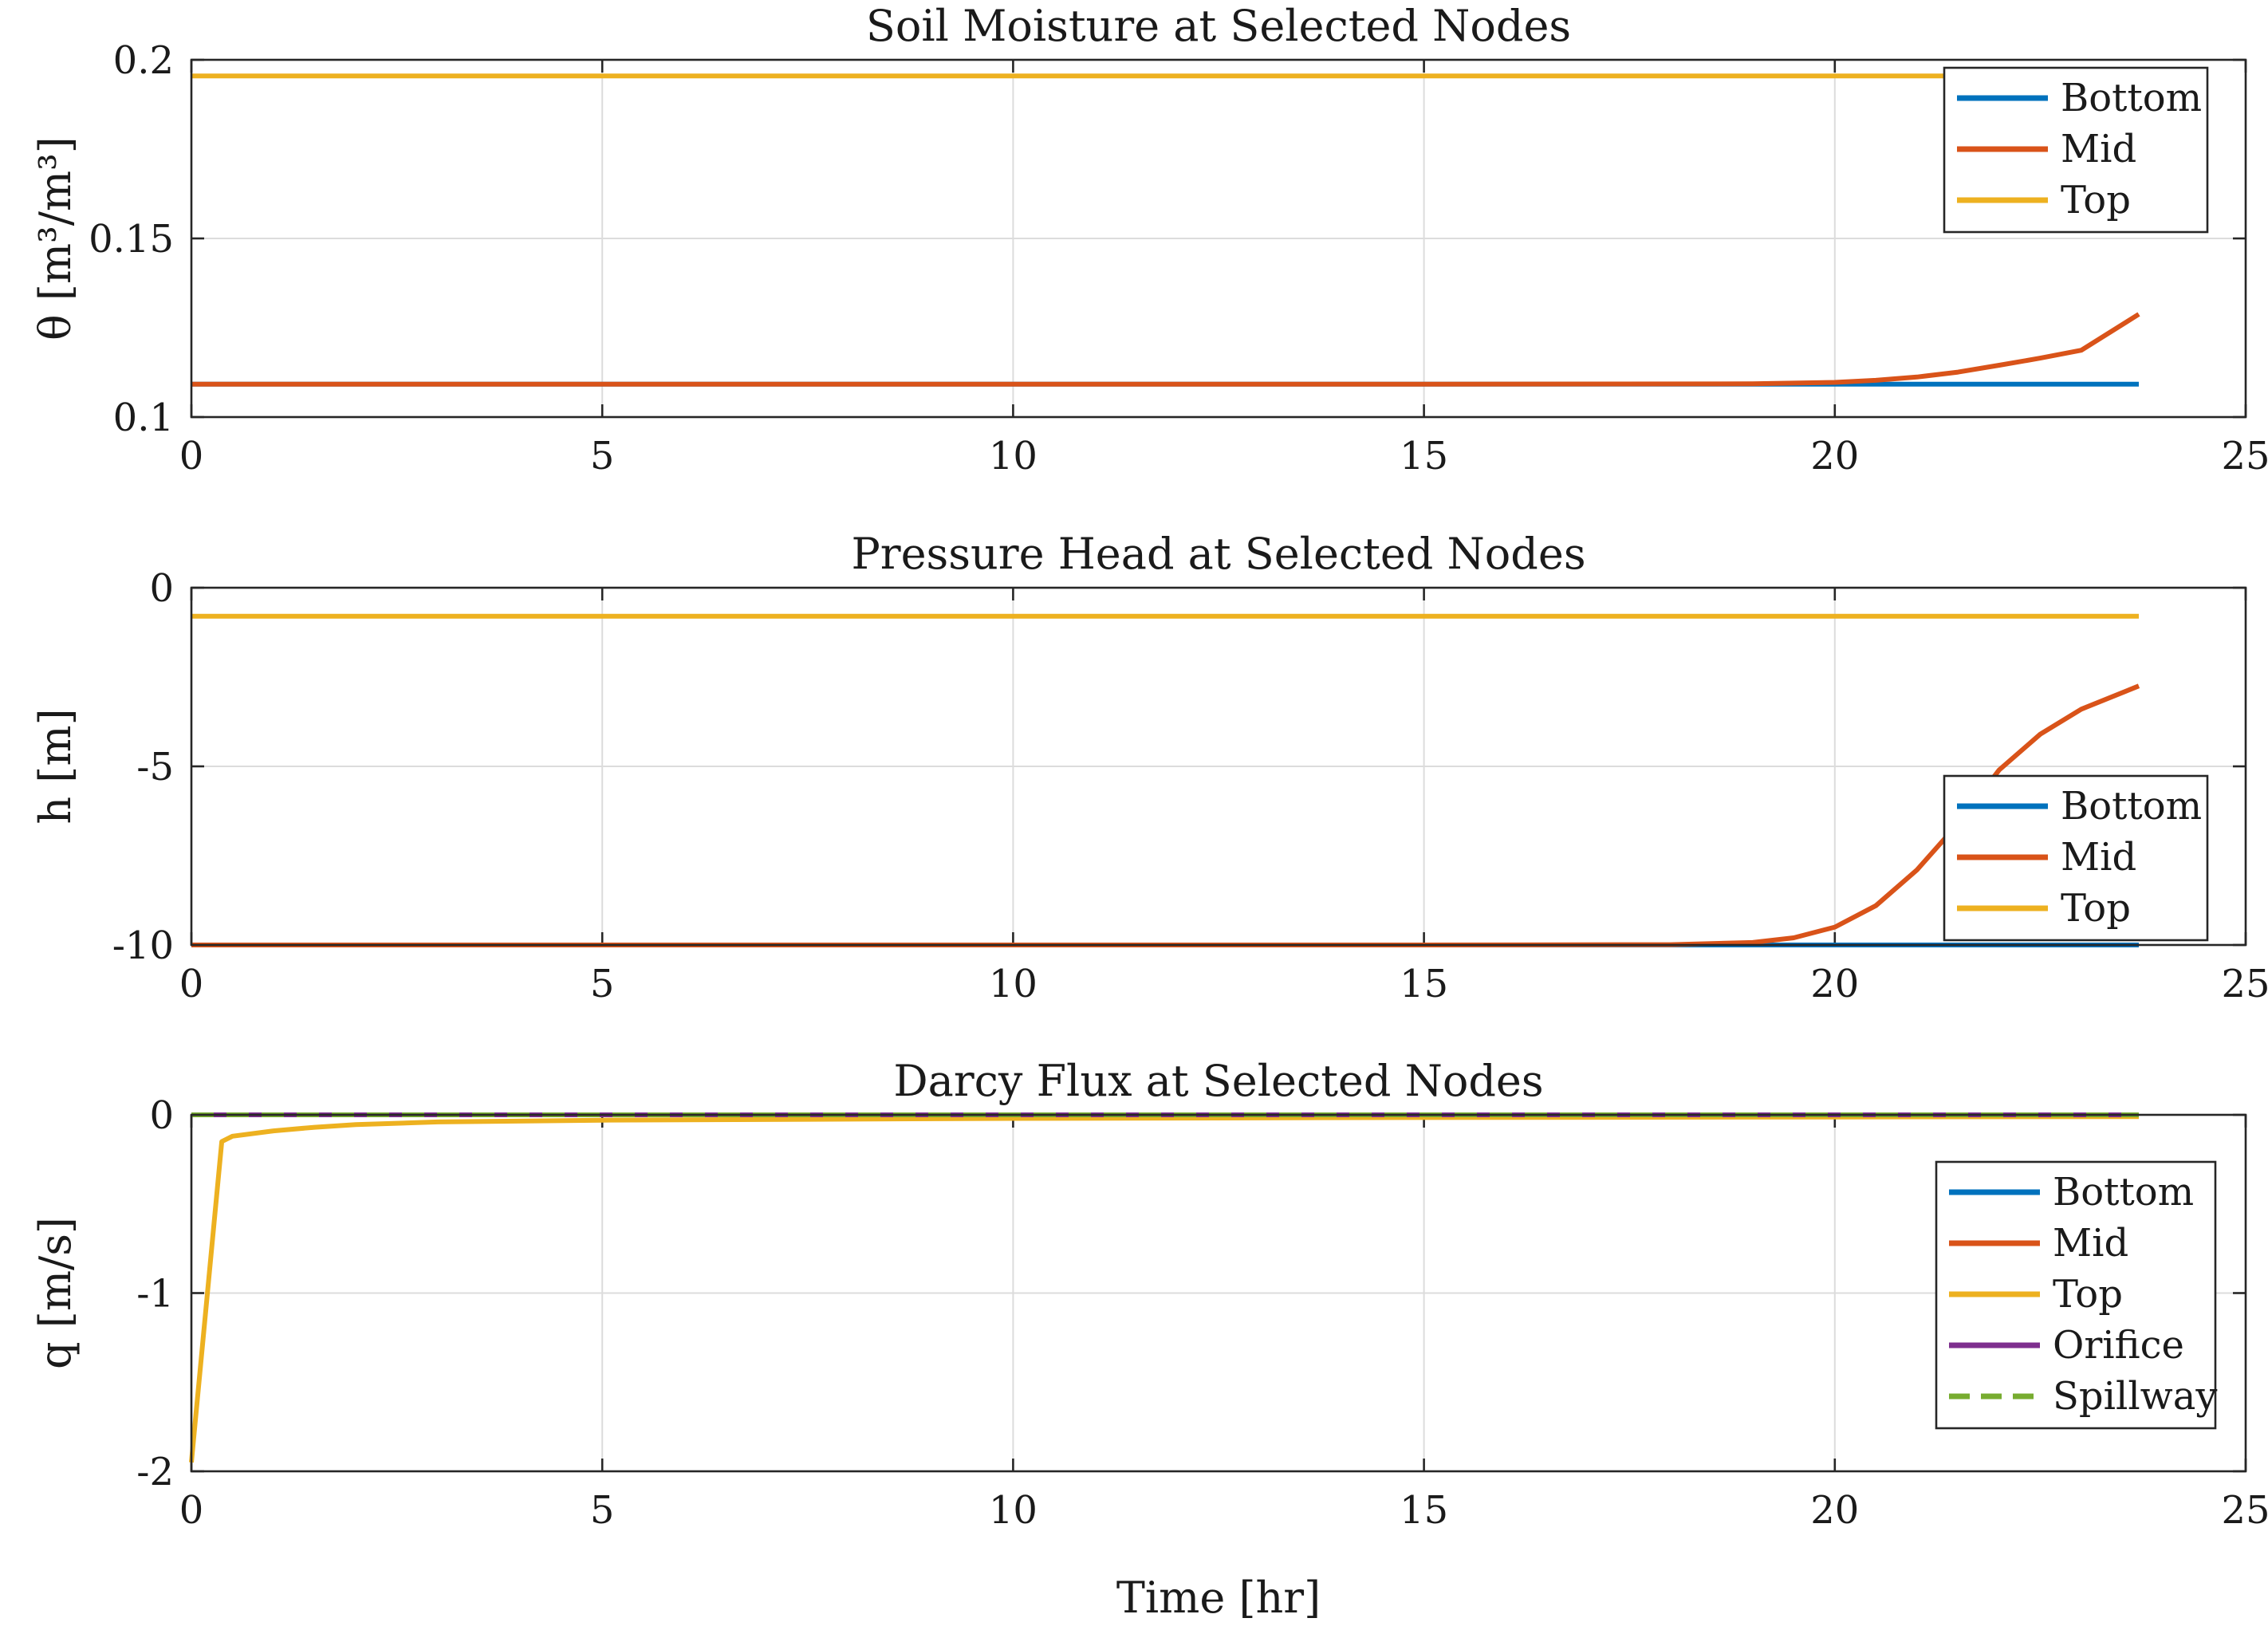  What do you see at coordinates (1218, 1598) in the screenshot?
I see `x-axis-label: Time [hr]` at bounding box center [1218, 1598].